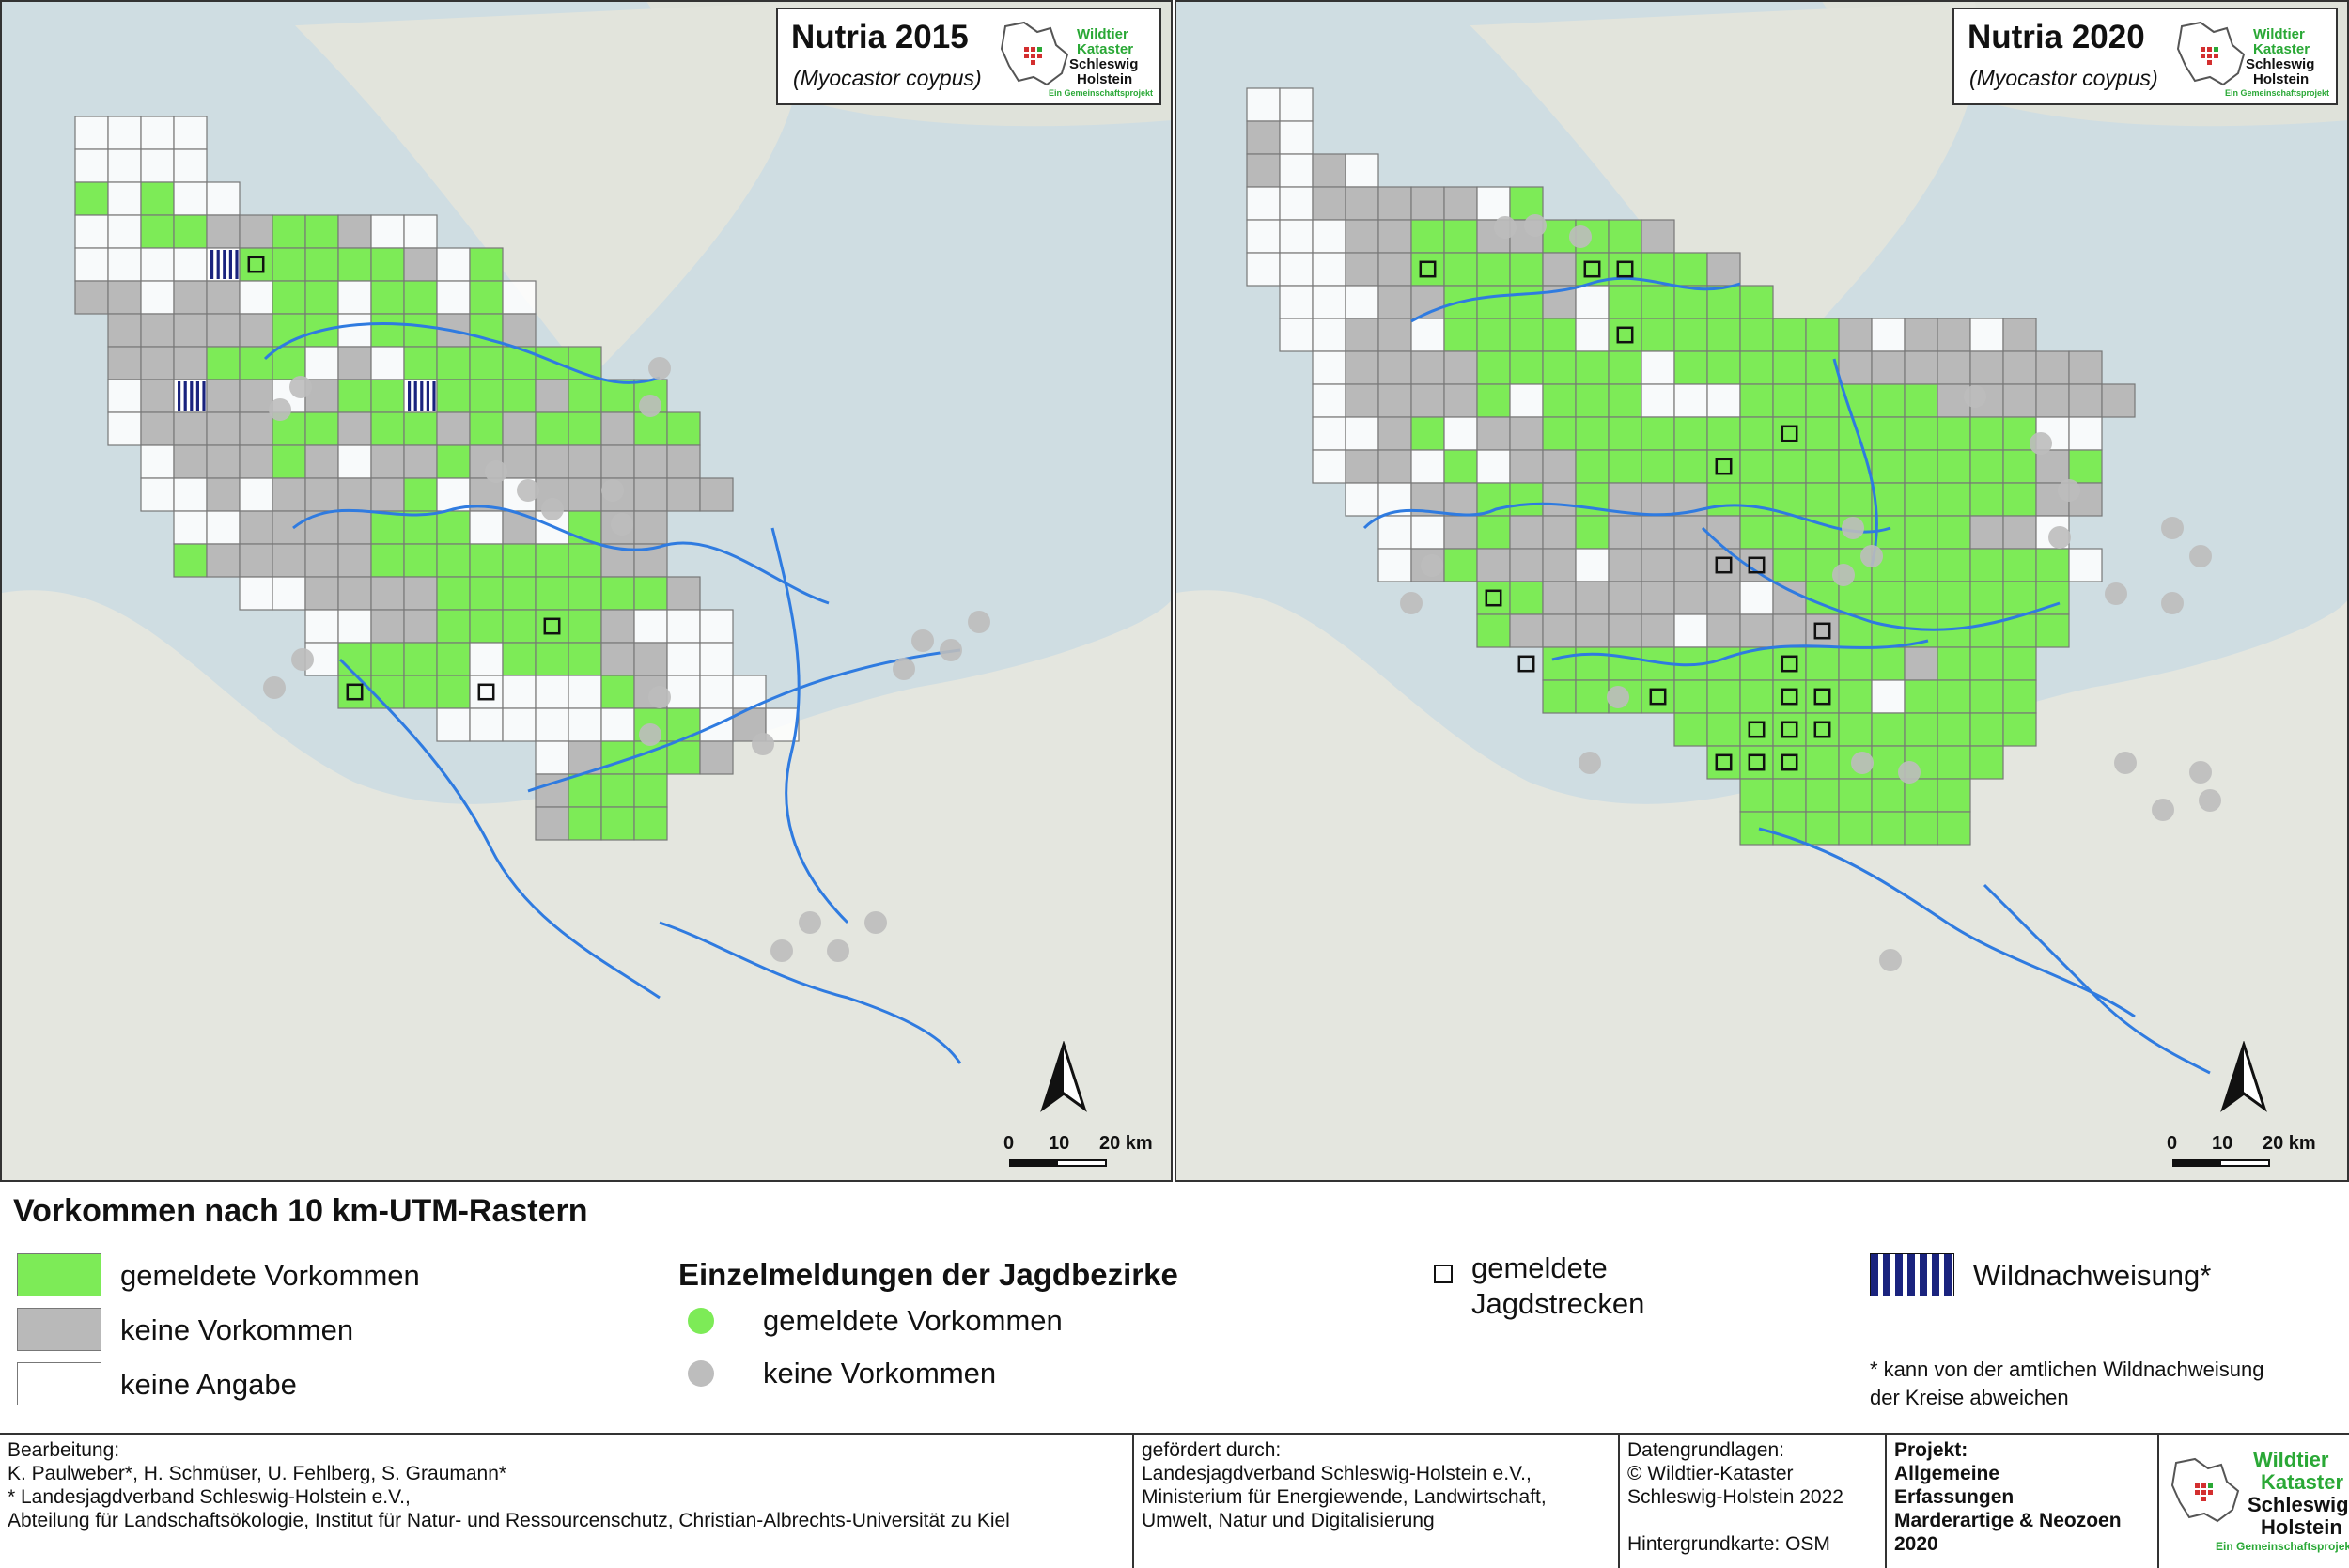 The image size is (2349, 1568). I want to click on label-hunting-1: gemeldete, so click(1539, 1267).